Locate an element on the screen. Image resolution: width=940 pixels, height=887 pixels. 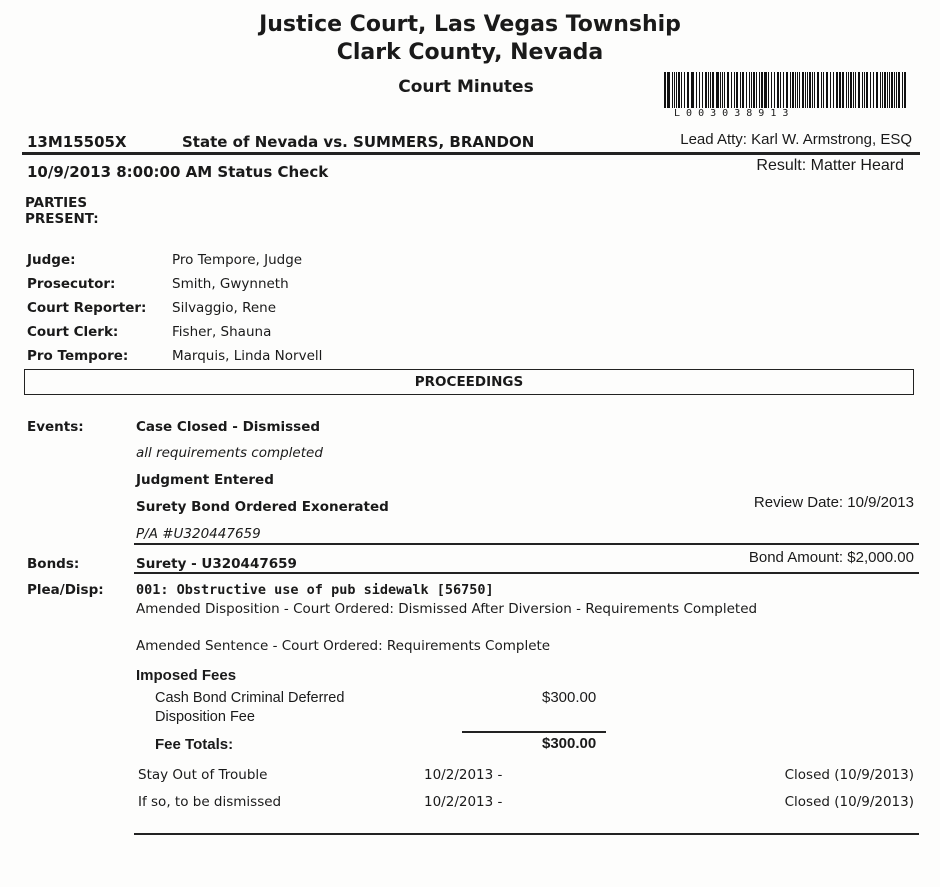
proceedings-banner: PROCEEDINGS is located at coordinates (469, 382).